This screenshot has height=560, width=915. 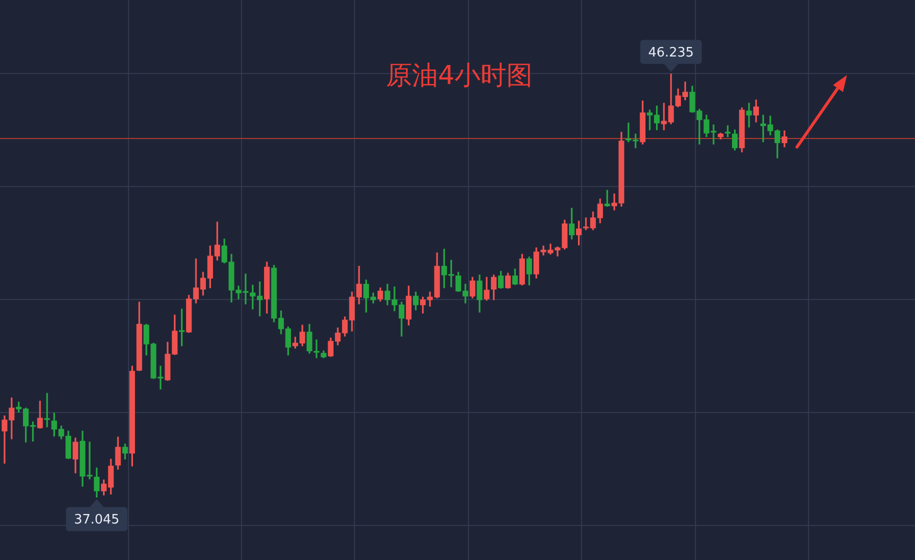 What do you see at coordinates (97, 520) in the screenshot?
I see `annotation: 37.045` at bounding box center [97, 520].